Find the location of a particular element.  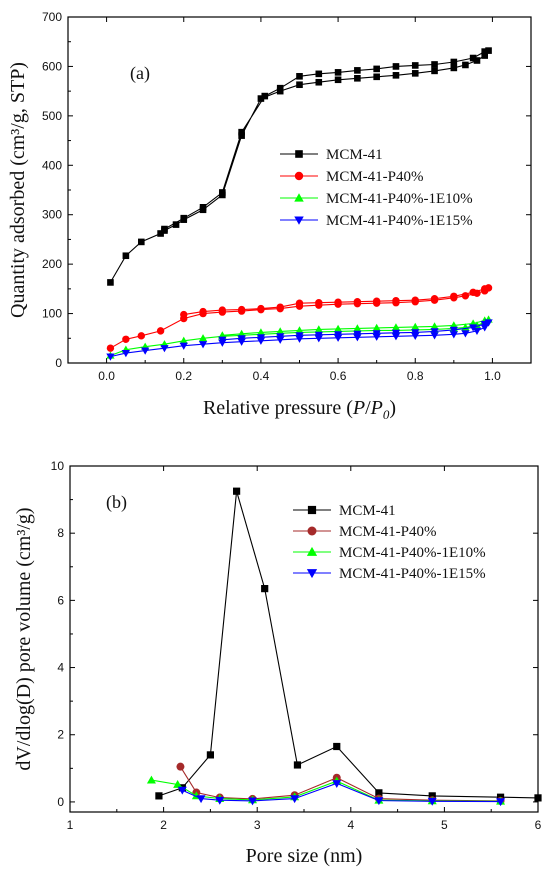

x-tick-label: 5 is located at coordinates (444, 825).